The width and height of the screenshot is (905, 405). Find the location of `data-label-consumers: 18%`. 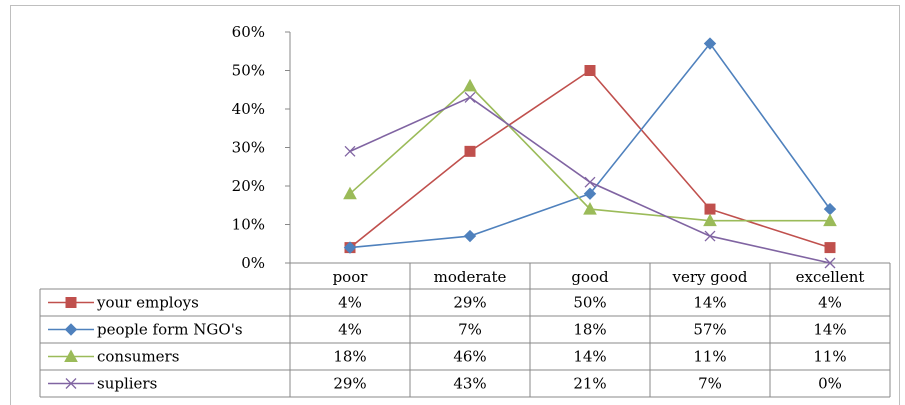

data-label-consumers: 18% is located at coordinates (349, 357).